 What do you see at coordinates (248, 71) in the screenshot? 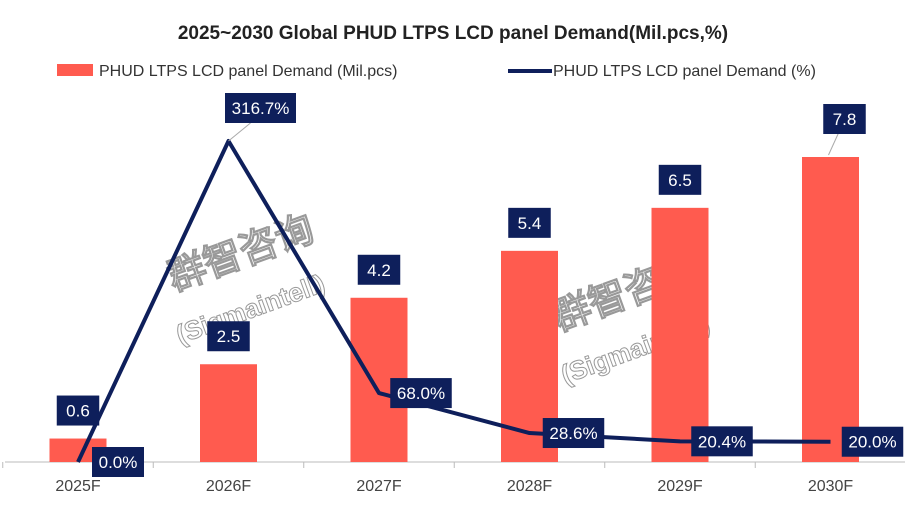
I see `legend-bar-label: PHUD LTPS LCD panel Demand (Mil.pcs)` at bounding box center [248, 71].